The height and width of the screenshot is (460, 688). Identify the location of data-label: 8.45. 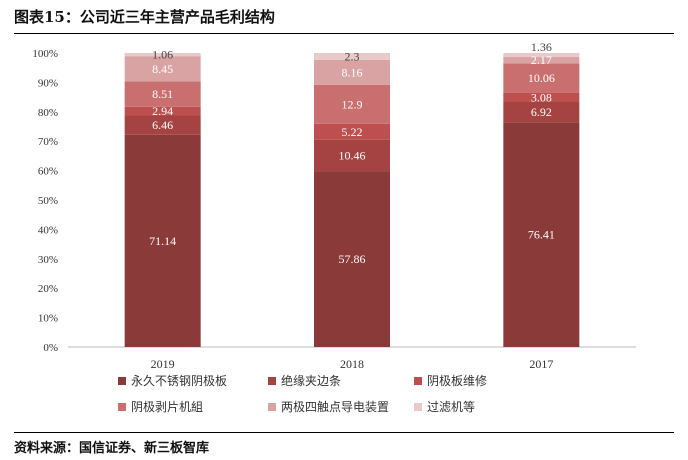
(162, 69).